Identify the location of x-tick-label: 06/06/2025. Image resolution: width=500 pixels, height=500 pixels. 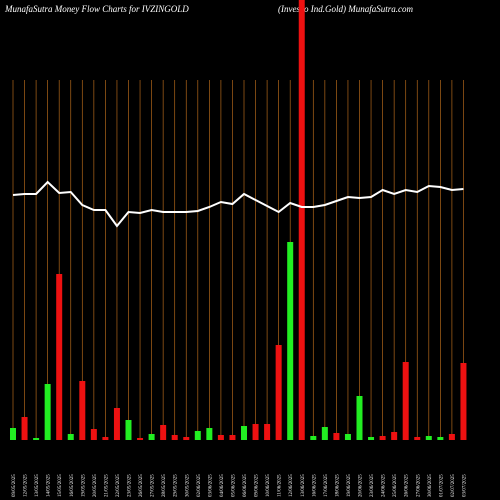
(245, 485).